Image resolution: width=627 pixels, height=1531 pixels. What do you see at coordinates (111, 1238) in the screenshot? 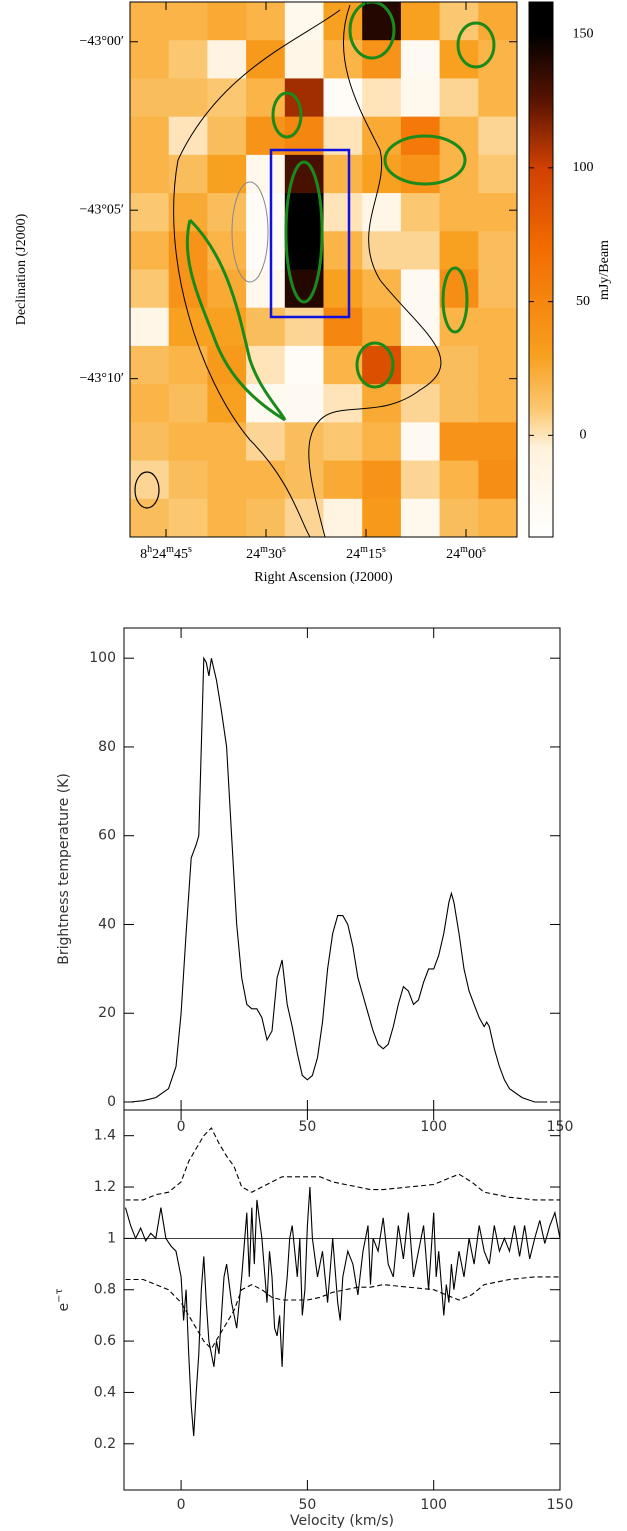
I see `y-tick-label: 1` at bounding box center [111, 1238].